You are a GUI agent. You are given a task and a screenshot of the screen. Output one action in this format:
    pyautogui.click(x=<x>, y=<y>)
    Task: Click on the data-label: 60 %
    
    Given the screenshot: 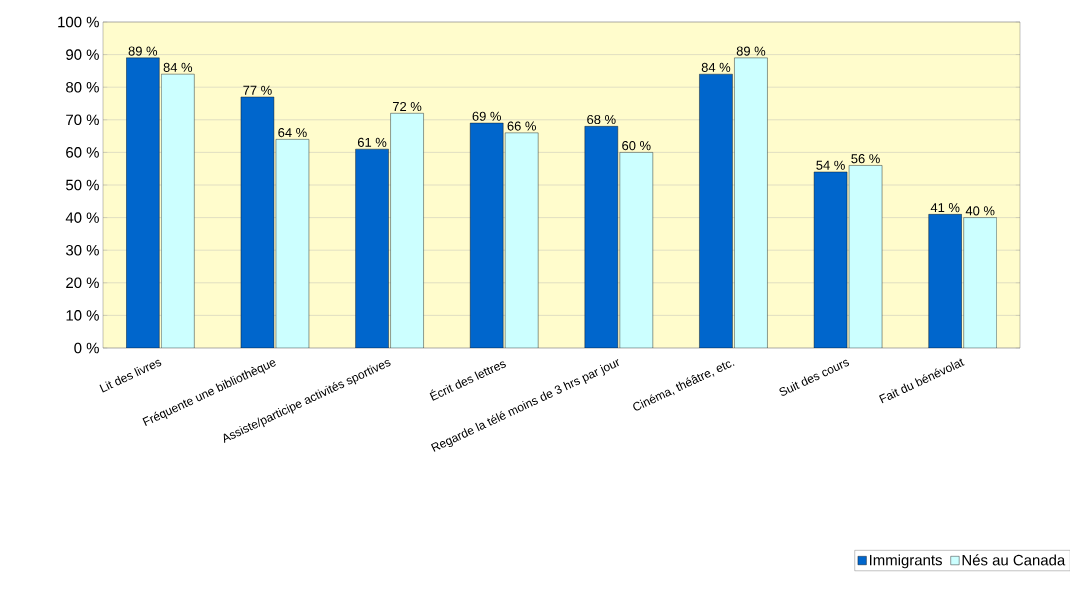 What is the action you would take?
    pyautogui.click(x=636, y=146)
    